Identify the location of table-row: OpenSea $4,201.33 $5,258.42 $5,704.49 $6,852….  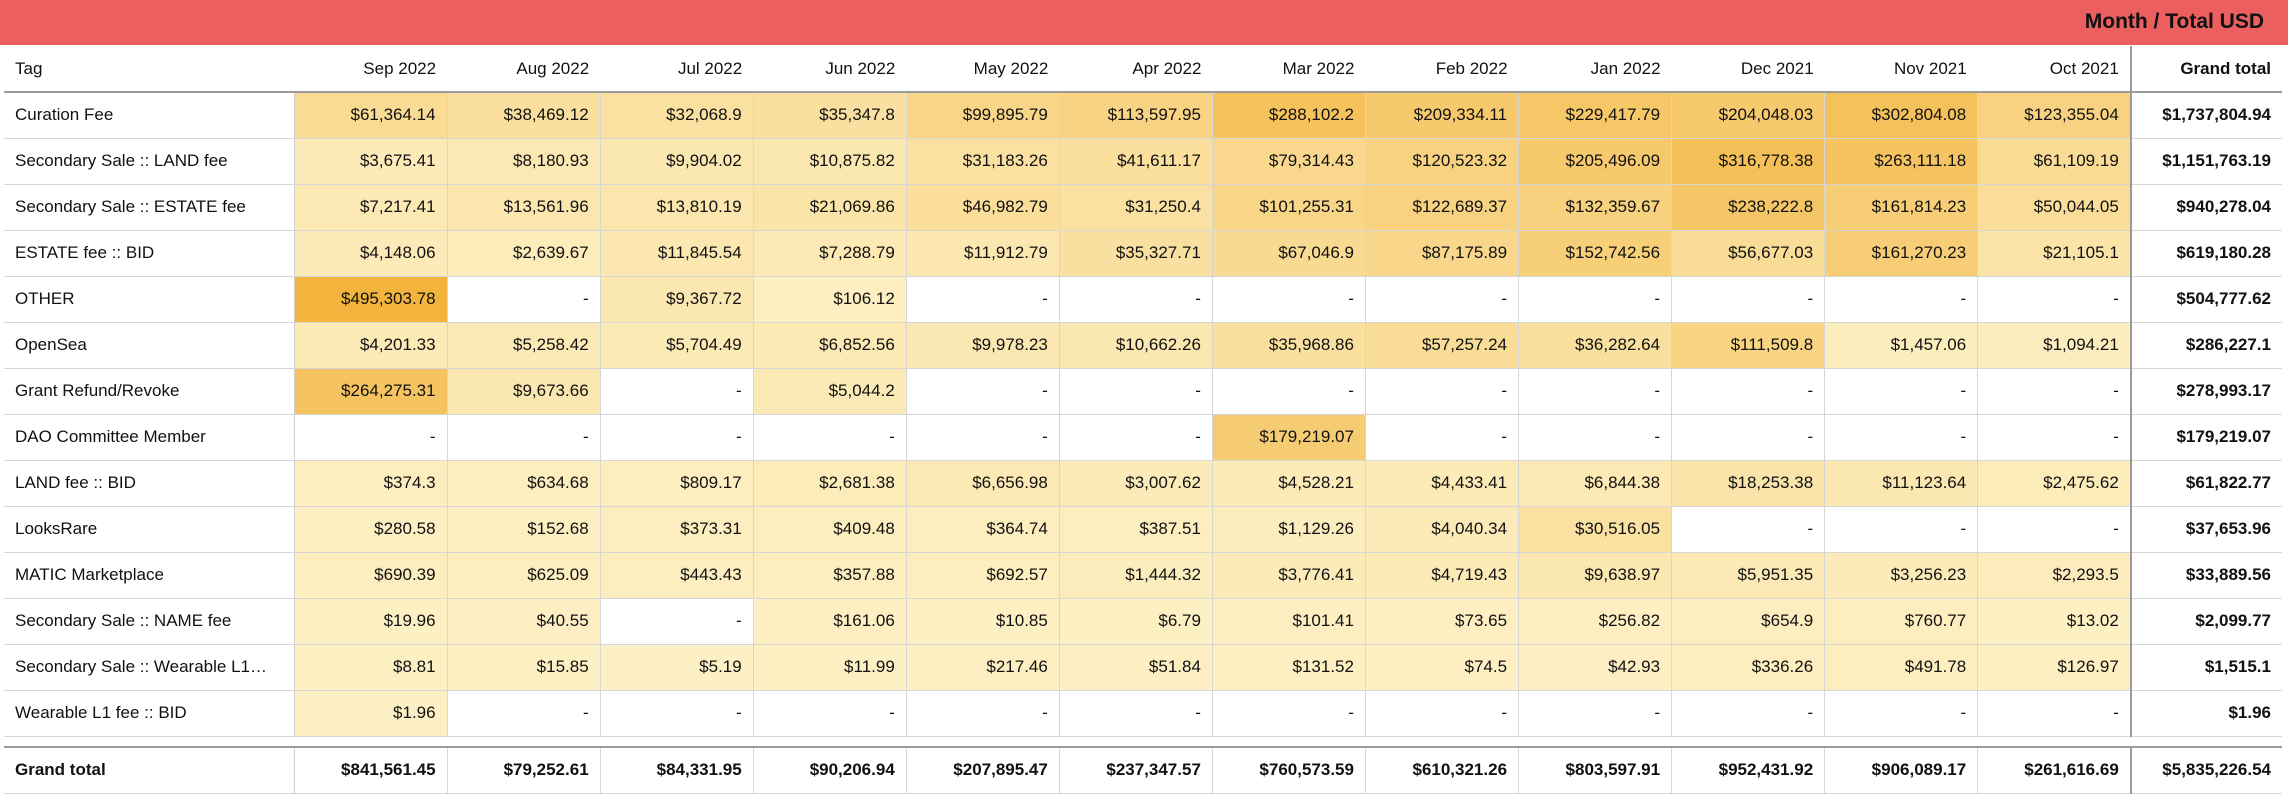
(1143, 345).